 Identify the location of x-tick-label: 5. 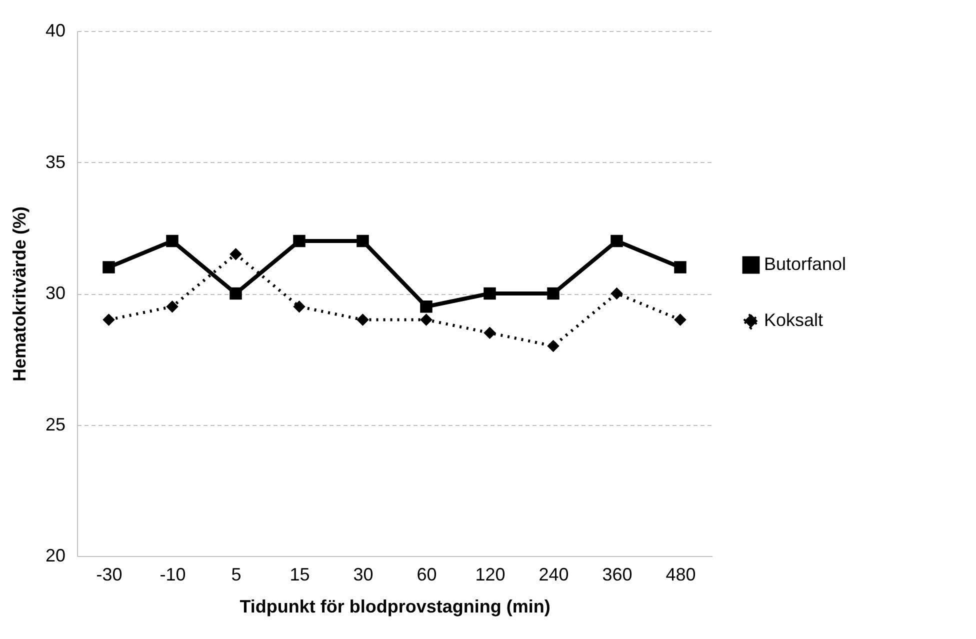
(236, 574).